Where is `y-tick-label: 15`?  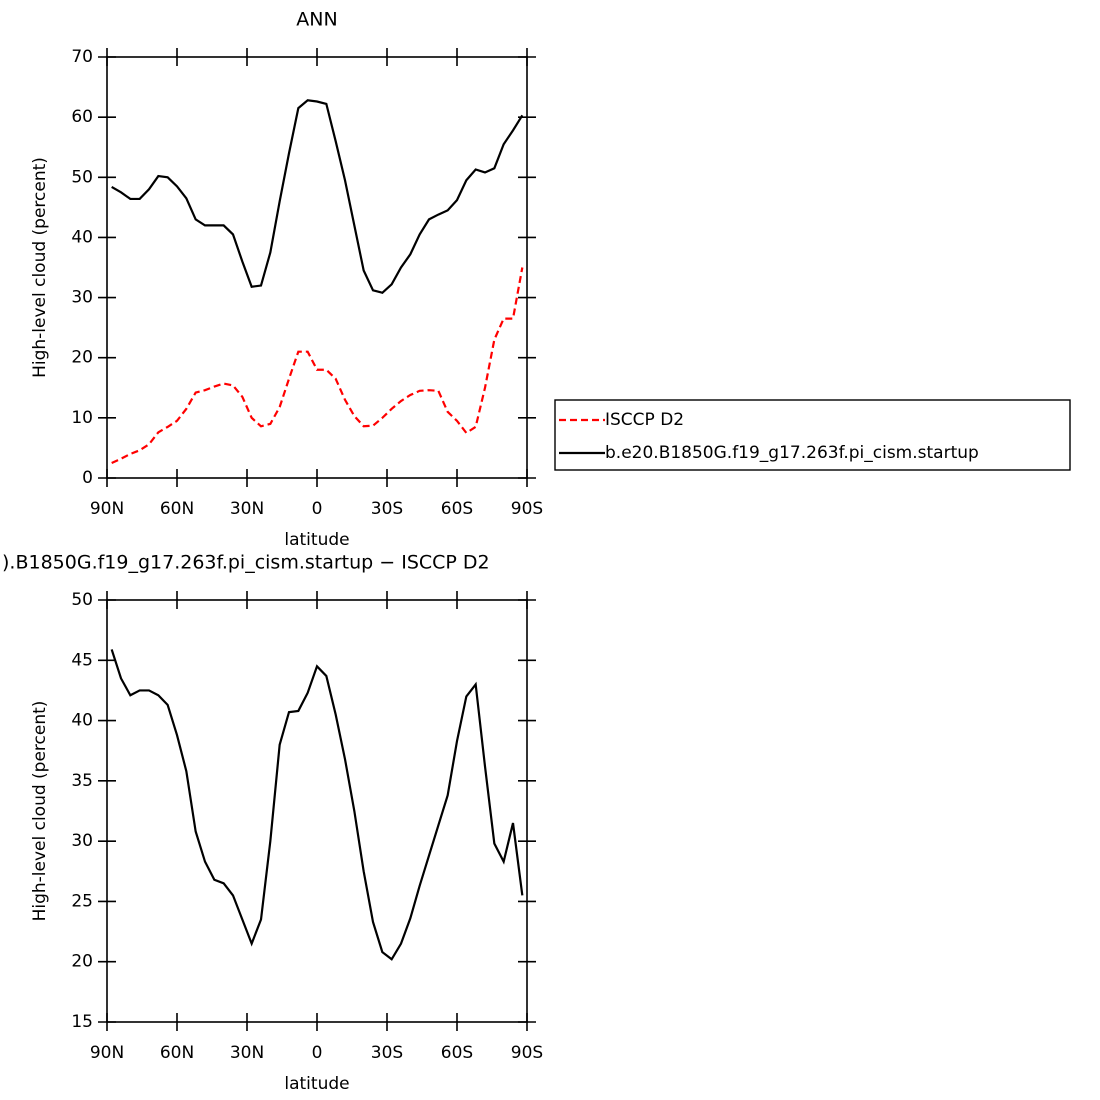 y-tick-label: 15 is located at coordinates (82, 1022).